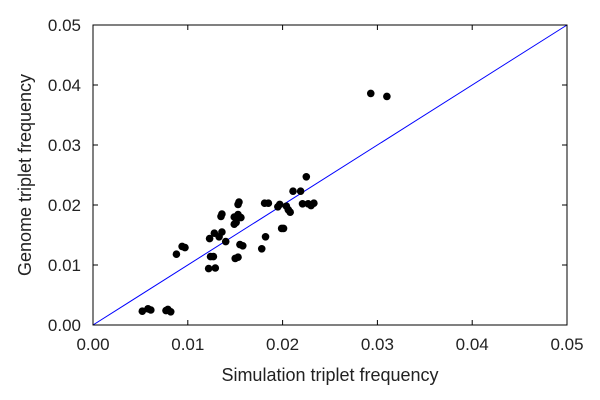  Describe the element at coordinates (64, 25) in the screenshot. I see `y-tick-label: 0.05` at that location.